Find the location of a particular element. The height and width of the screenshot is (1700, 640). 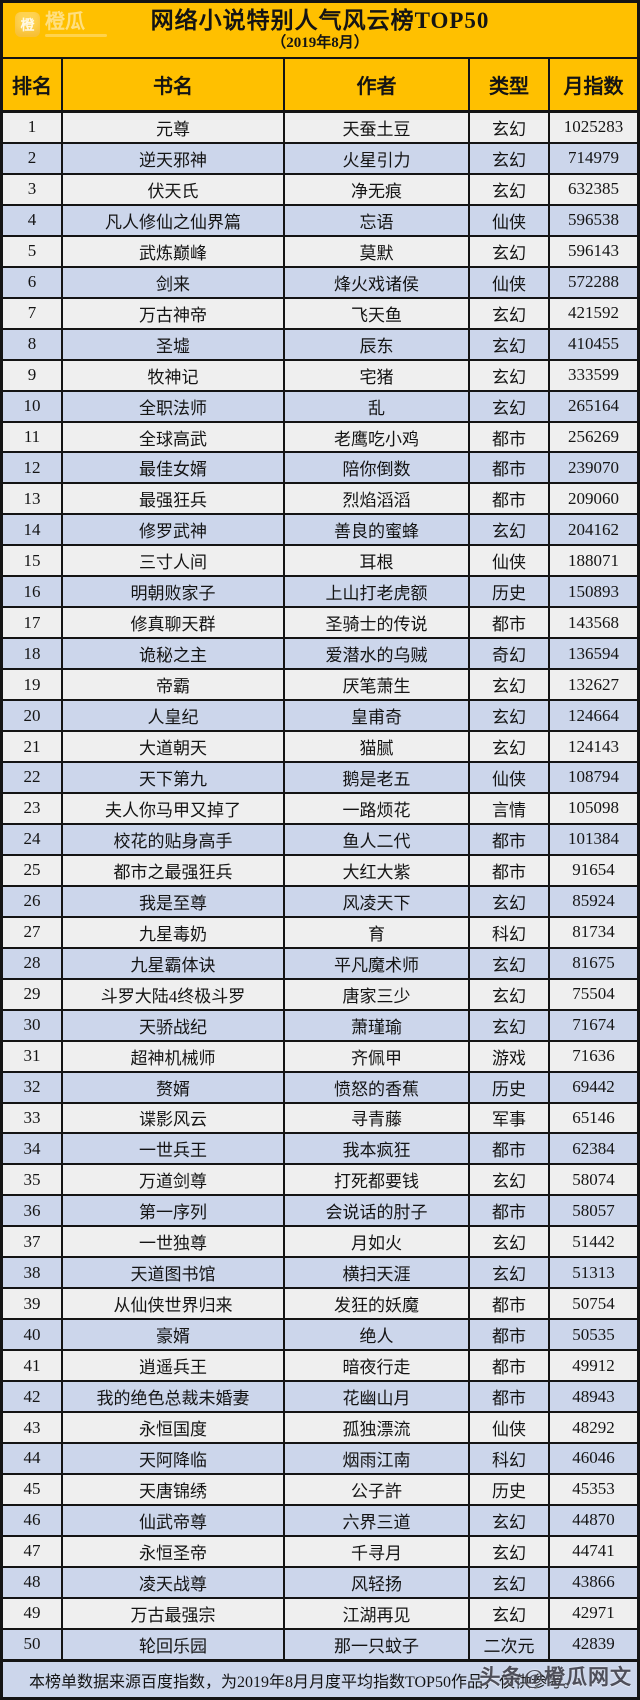

author-cell: 会说话的肘子 is located at coordinates (377, 1211).